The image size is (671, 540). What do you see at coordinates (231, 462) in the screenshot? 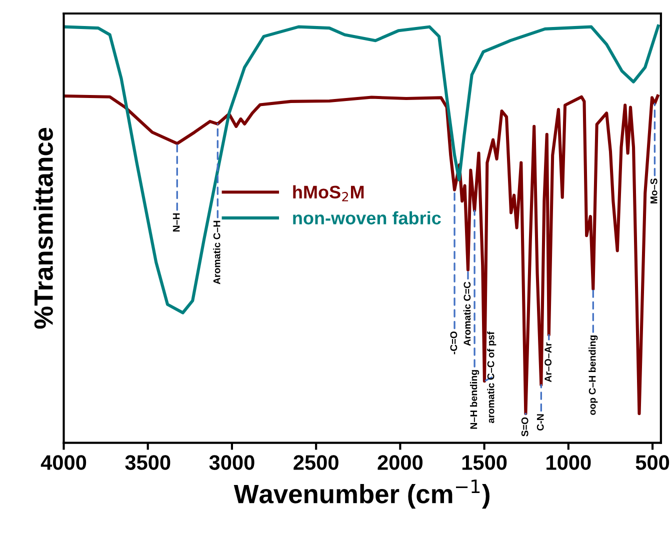
I see `x-tick-label: 3000` at bounding box center [231, 462].